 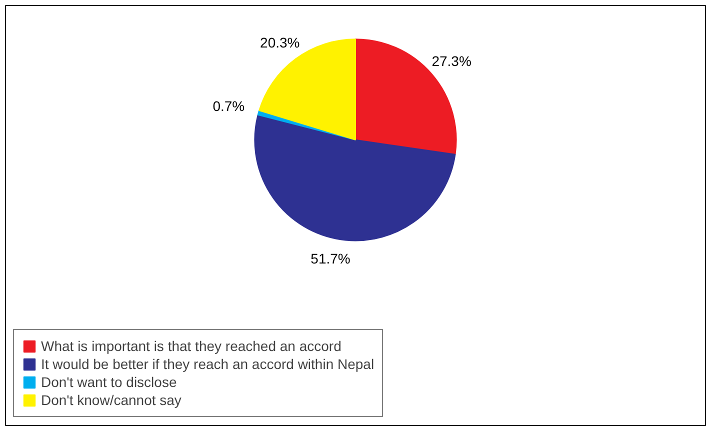 I want to click on data-label: 0.7%, so click(x=228, y=106).